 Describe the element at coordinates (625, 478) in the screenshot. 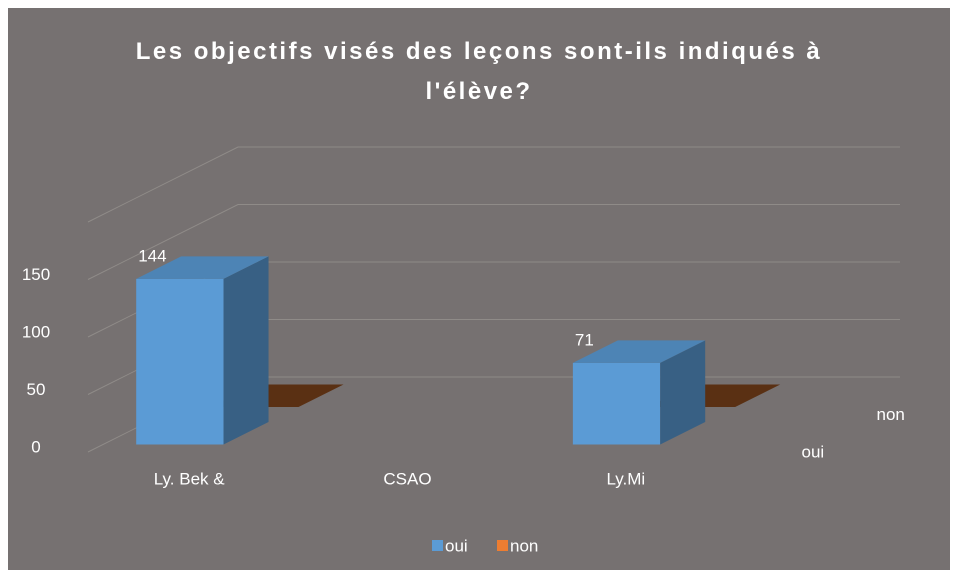

I see `x-tick-label: Ly.Mi` at that location.